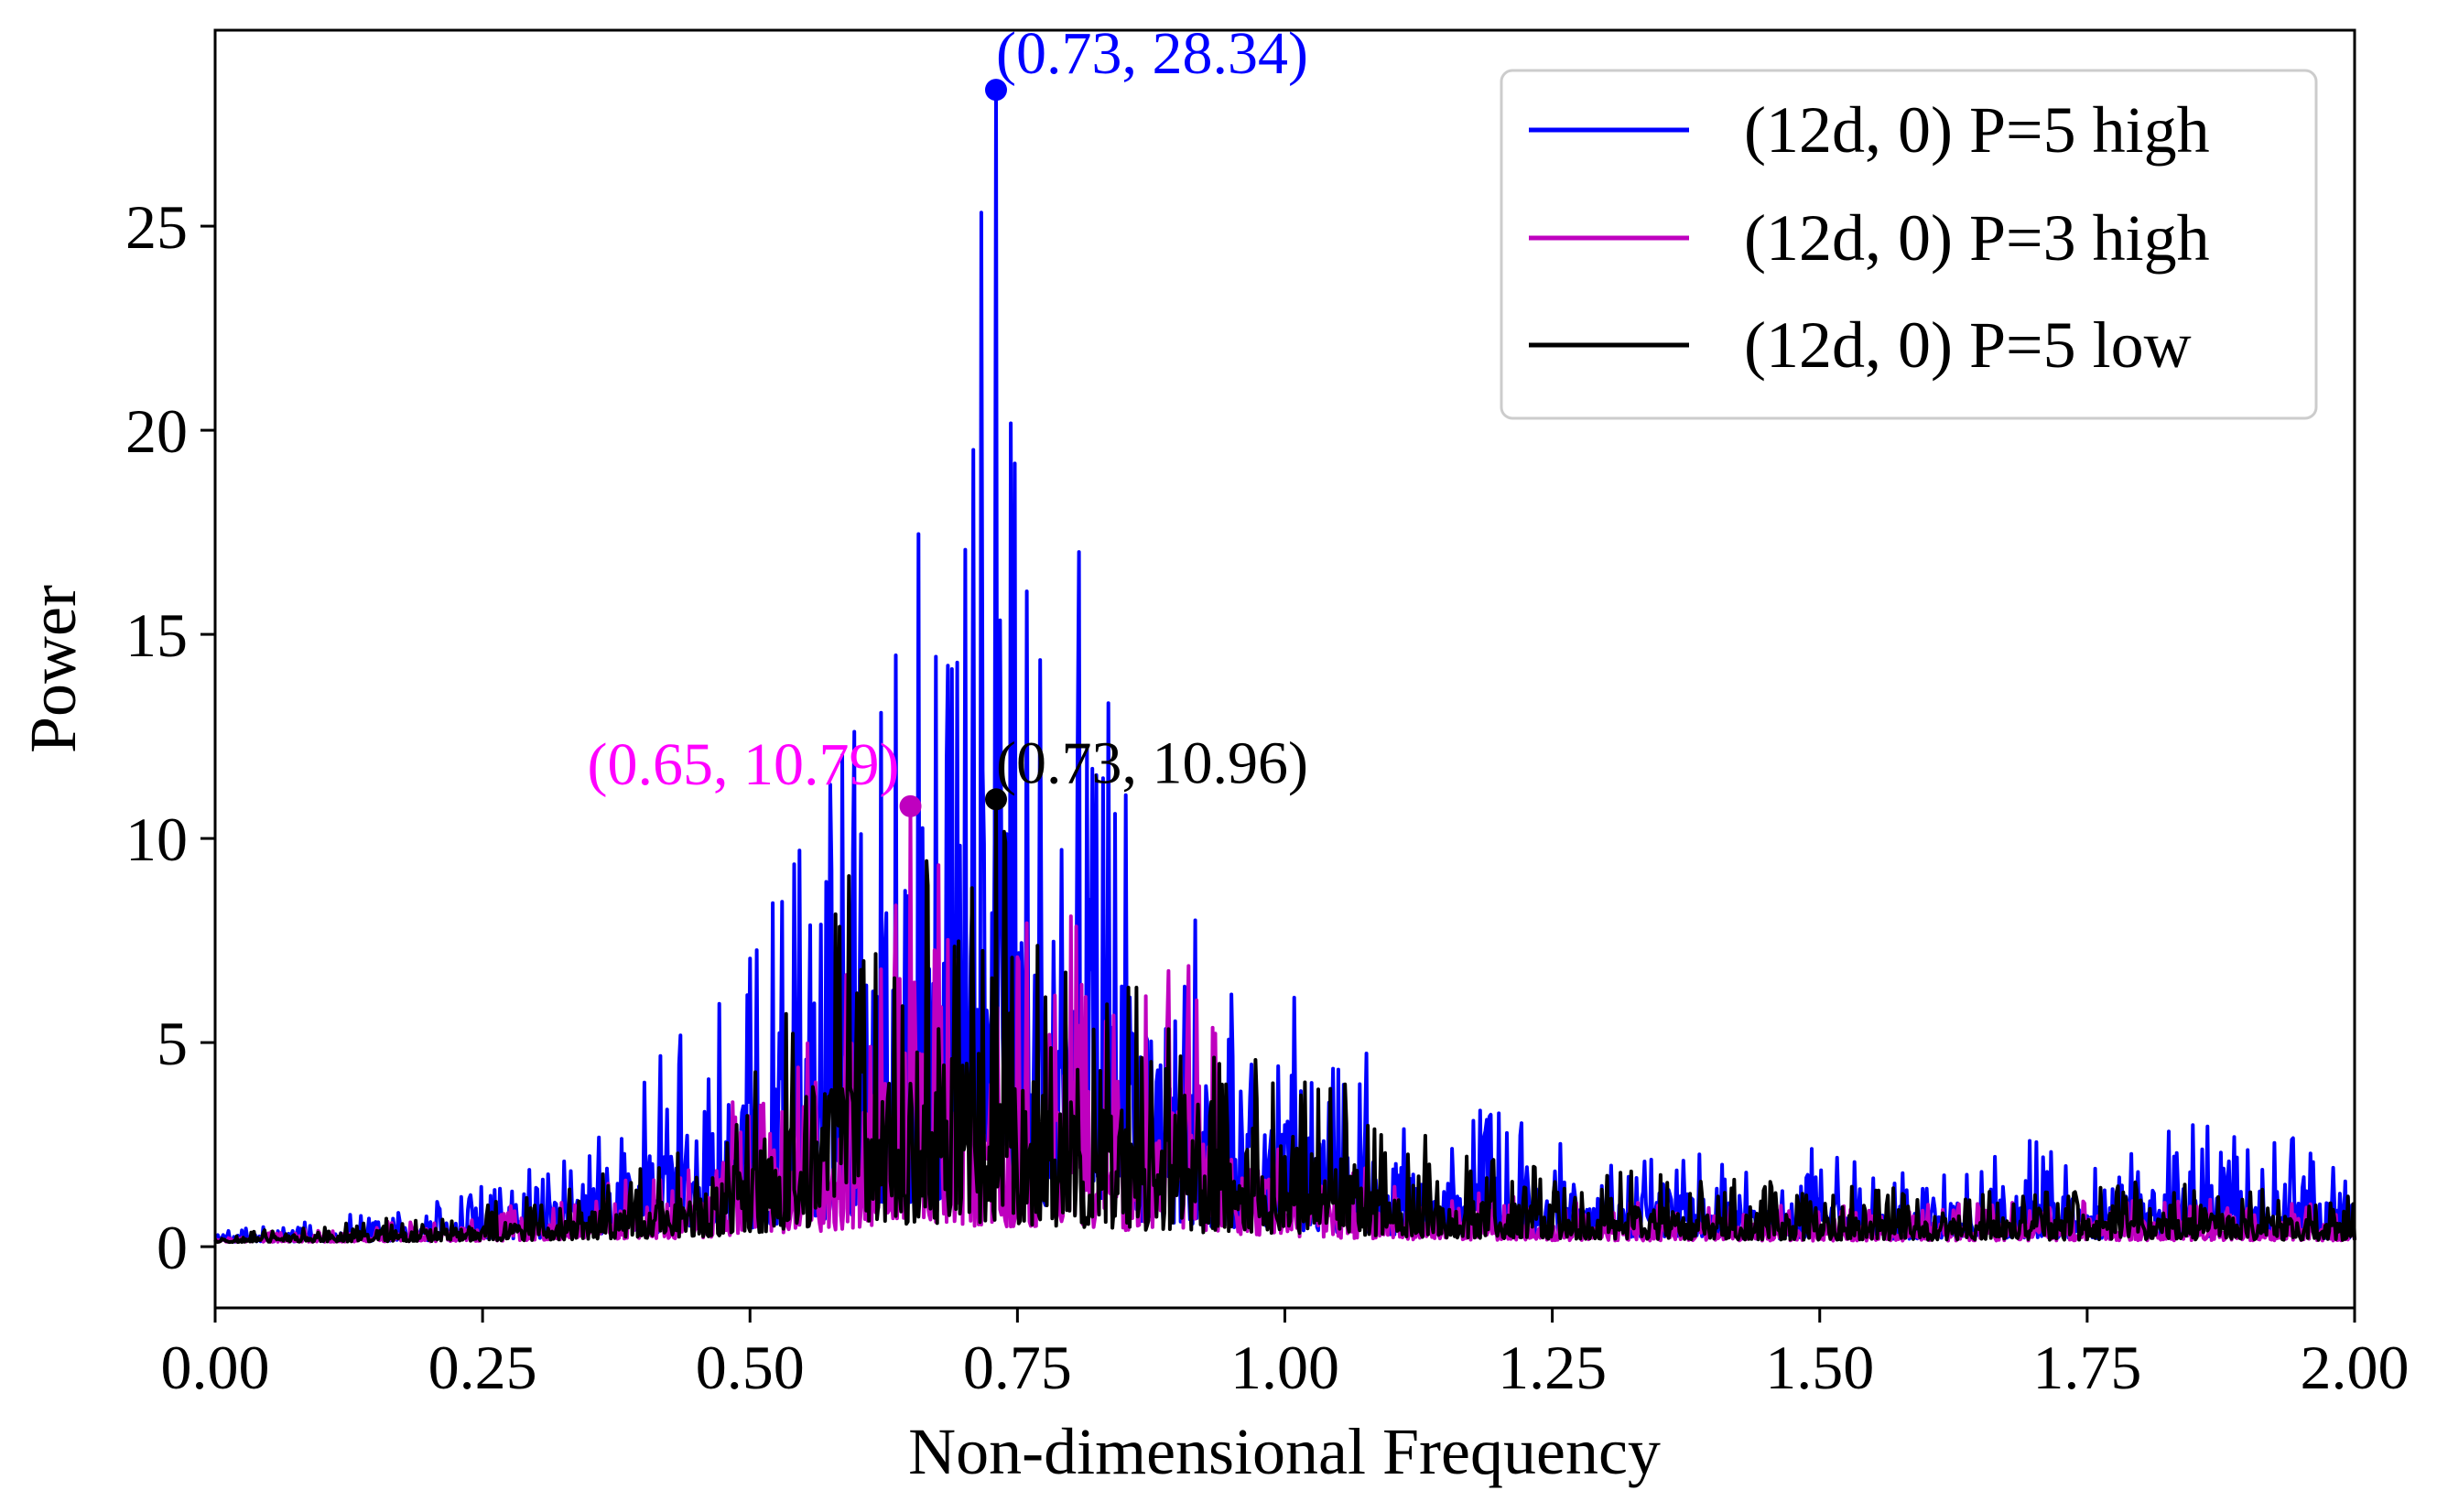 The image size is (2437, 1512). I want to click on x-axis: 0.00 0.25 0.50 0.75 1.00 1.25 1.50 1.75 2.00, so click(1286, 1355).